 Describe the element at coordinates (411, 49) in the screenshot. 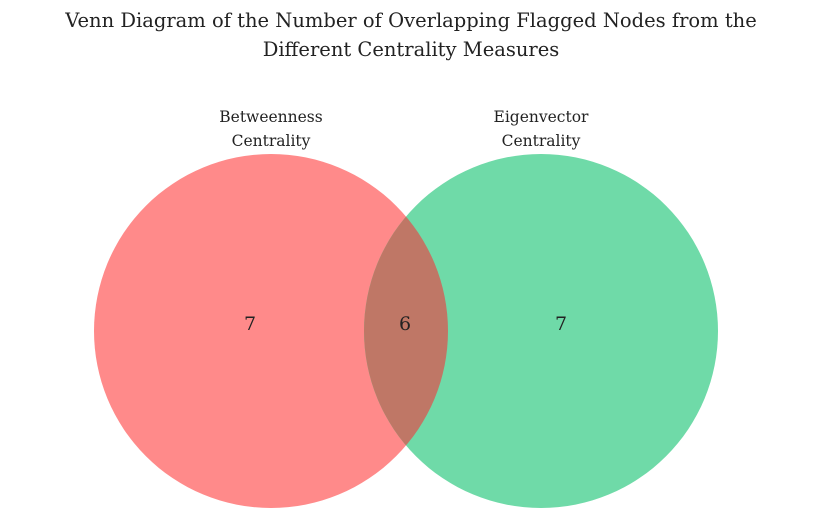

I see `diagram-title-line-2: Different Centrality Measures` at that location.